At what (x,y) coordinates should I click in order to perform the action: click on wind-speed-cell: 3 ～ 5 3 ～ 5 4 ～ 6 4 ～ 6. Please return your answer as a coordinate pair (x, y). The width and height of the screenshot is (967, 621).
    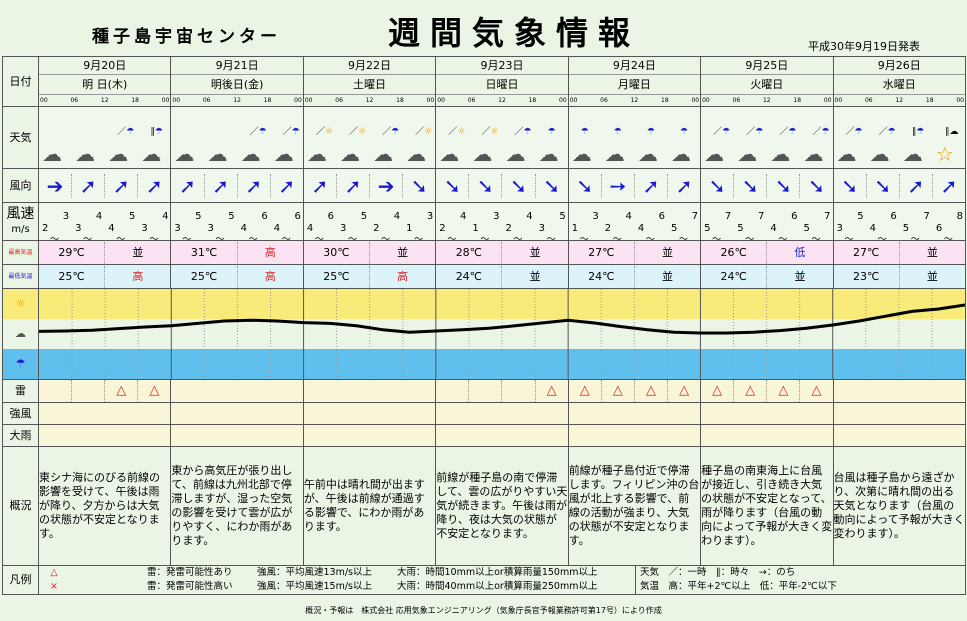
    Looking at the image, I should click on (237, 221).